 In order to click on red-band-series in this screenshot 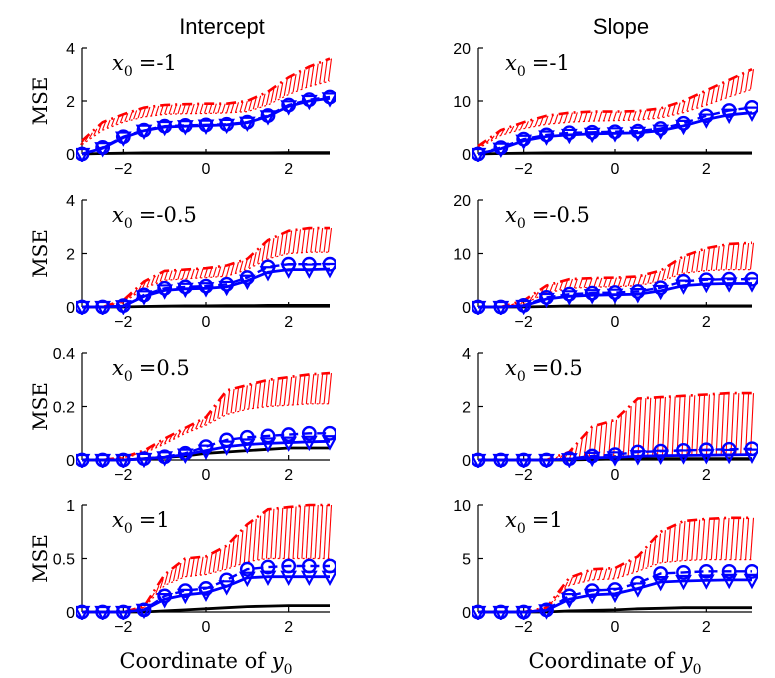, I will do `click(616, 275)`.